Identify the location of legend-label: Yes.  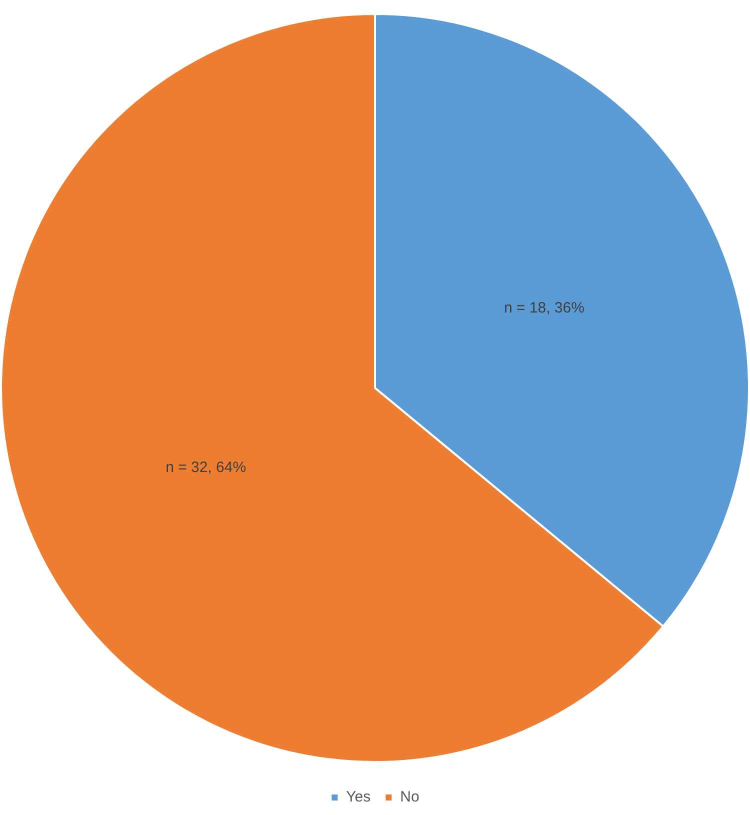
(358, 797).